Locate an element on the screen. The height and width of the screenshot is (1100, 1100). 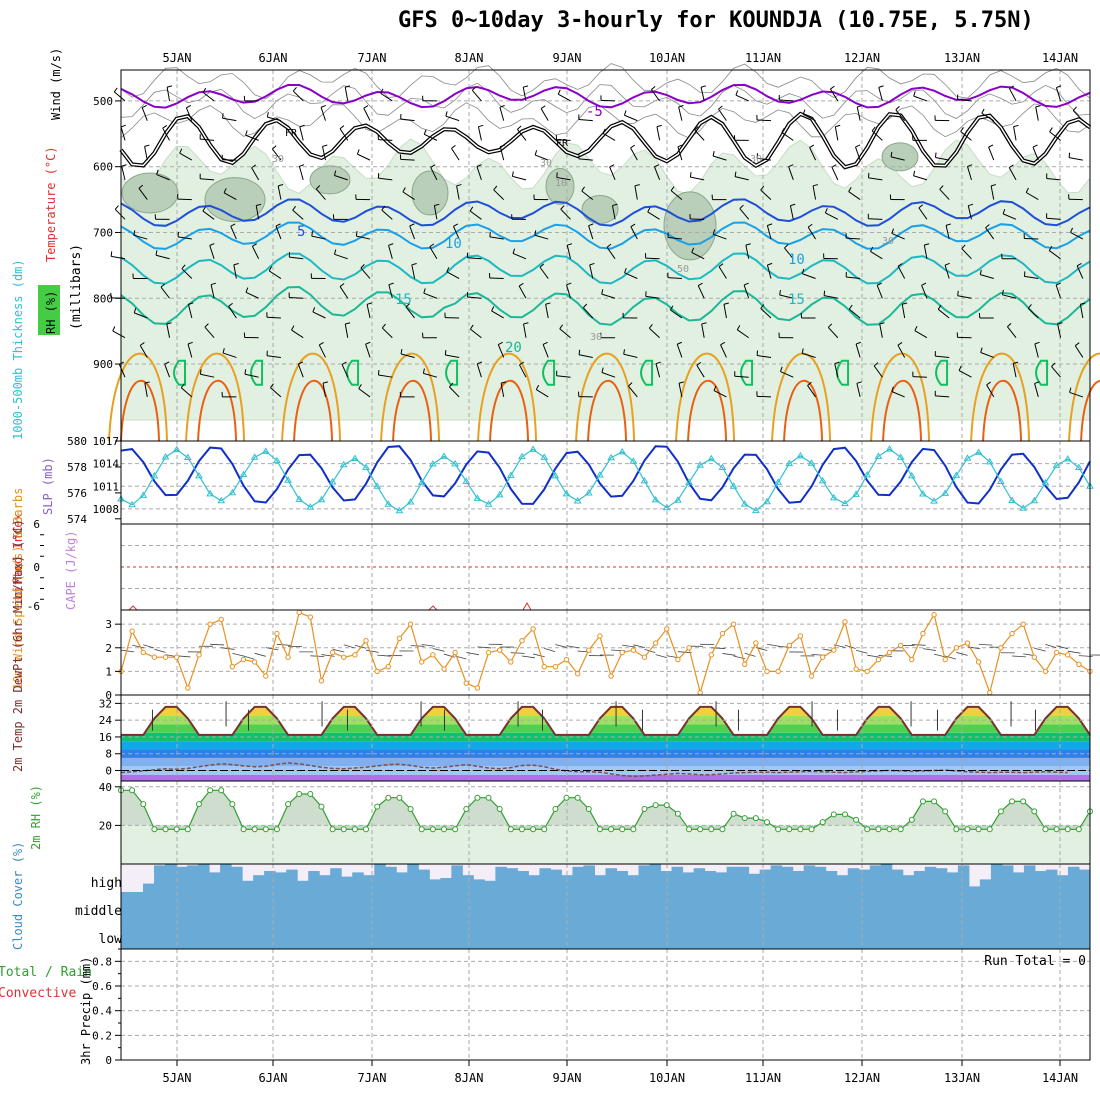
temp2m-tick-label: 24 is located at coordinates (106, 720).